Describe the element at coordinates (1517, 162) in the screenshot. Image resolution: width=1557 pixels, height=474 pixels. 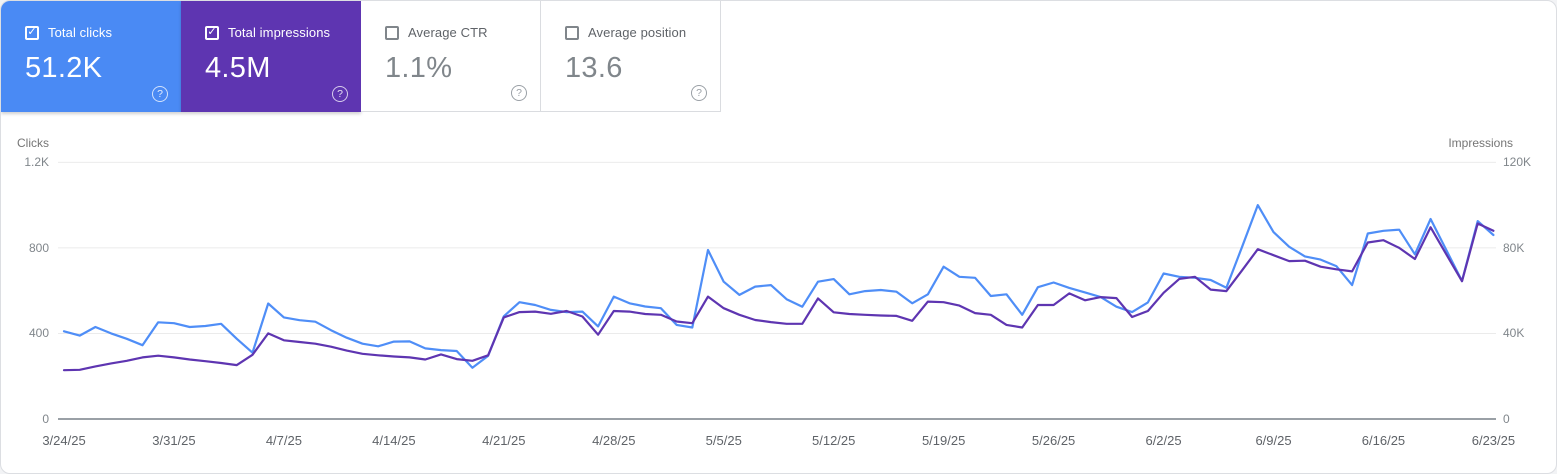
I see `y-right-tick: 120K` at that location.